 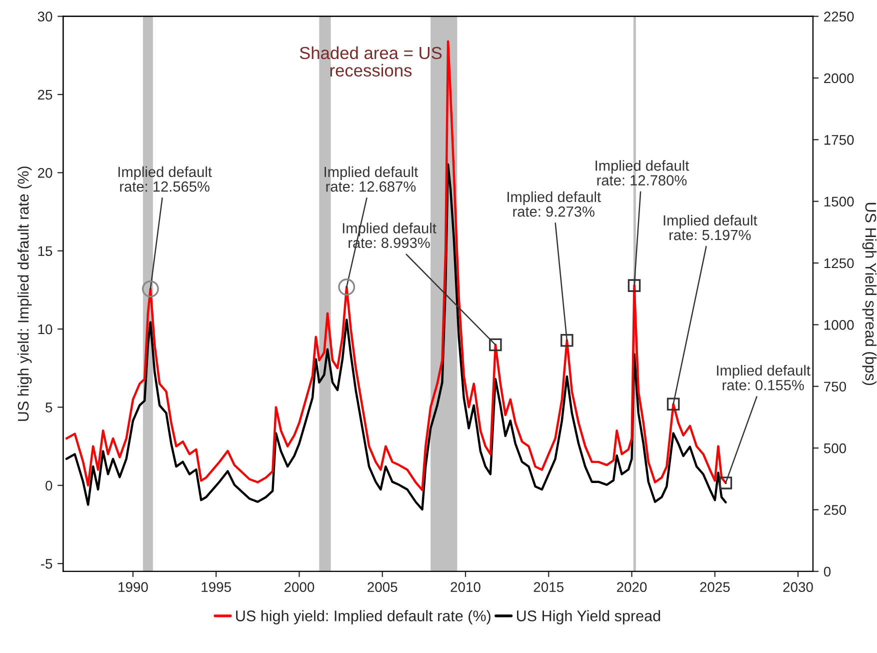 What do you see at coordinates (715, 587) in the screenshot?
I see `x-tick-label: 2025` at bounding box center [715, 587].